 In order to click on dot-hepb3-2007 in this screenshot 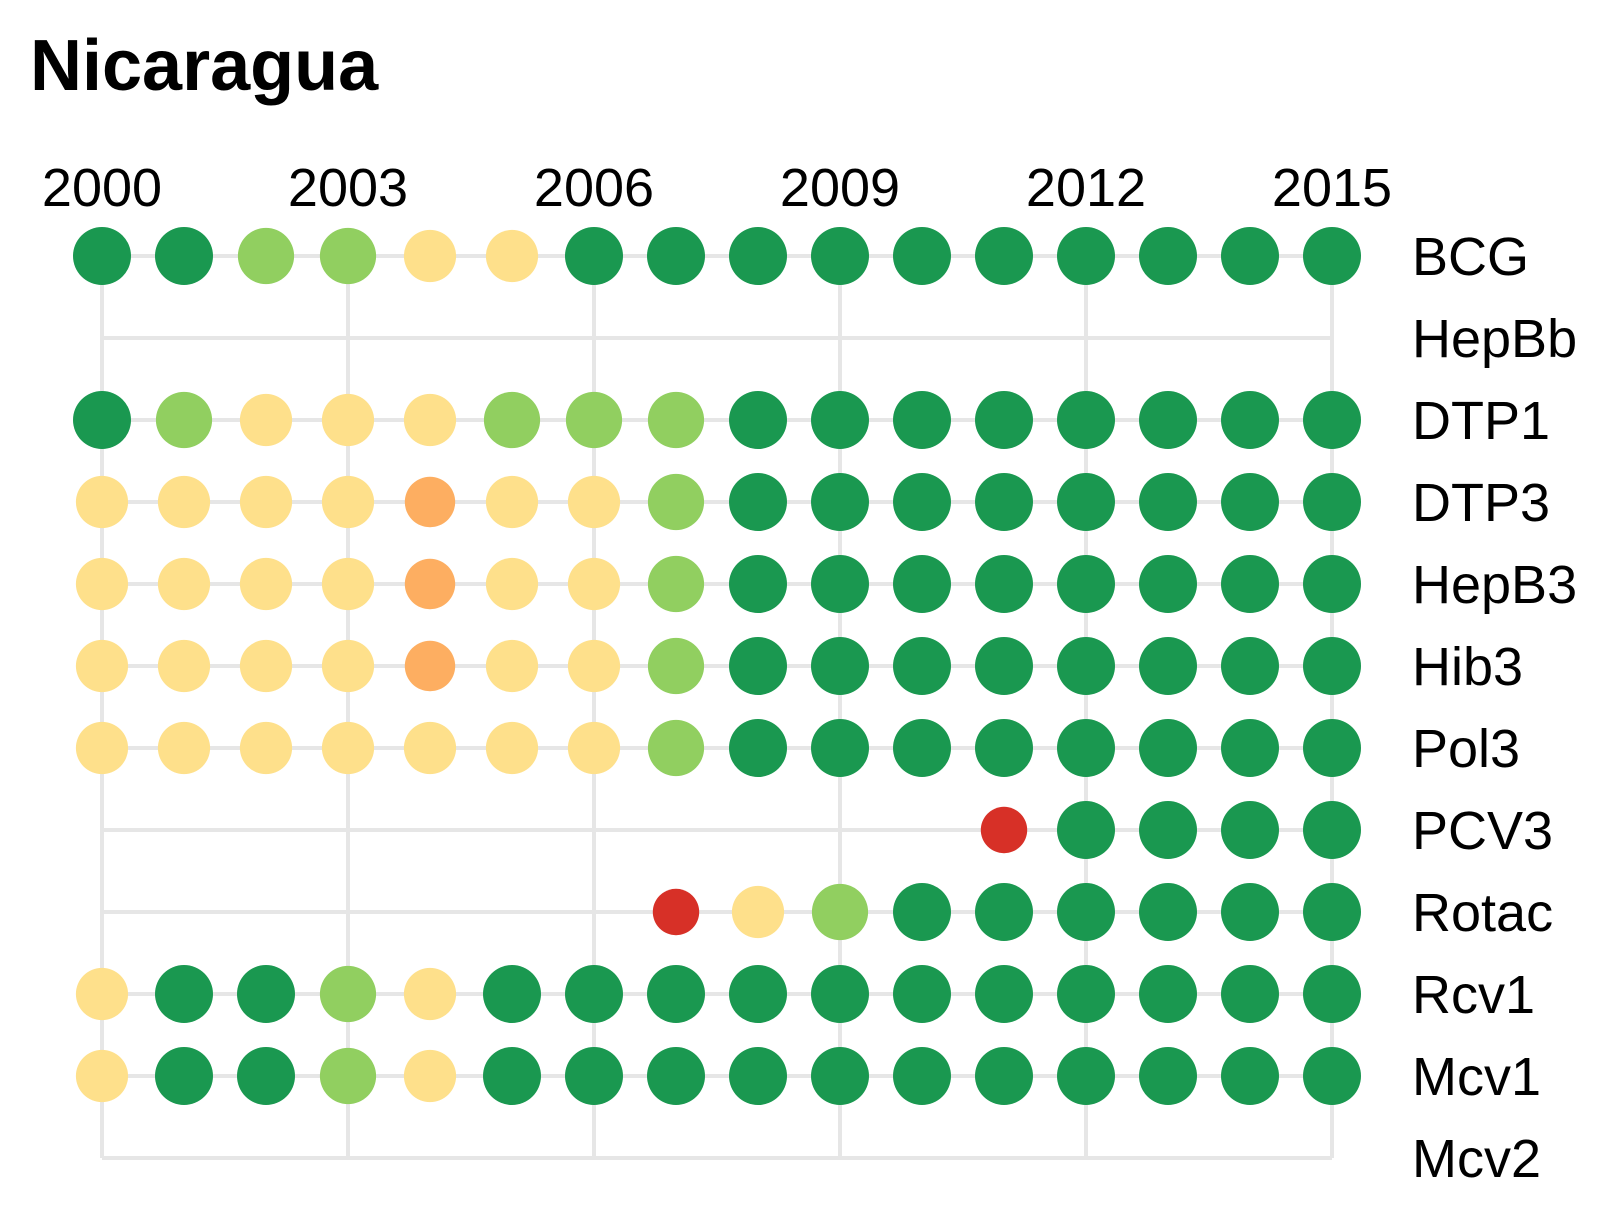, I will do `click(676, 584)`.